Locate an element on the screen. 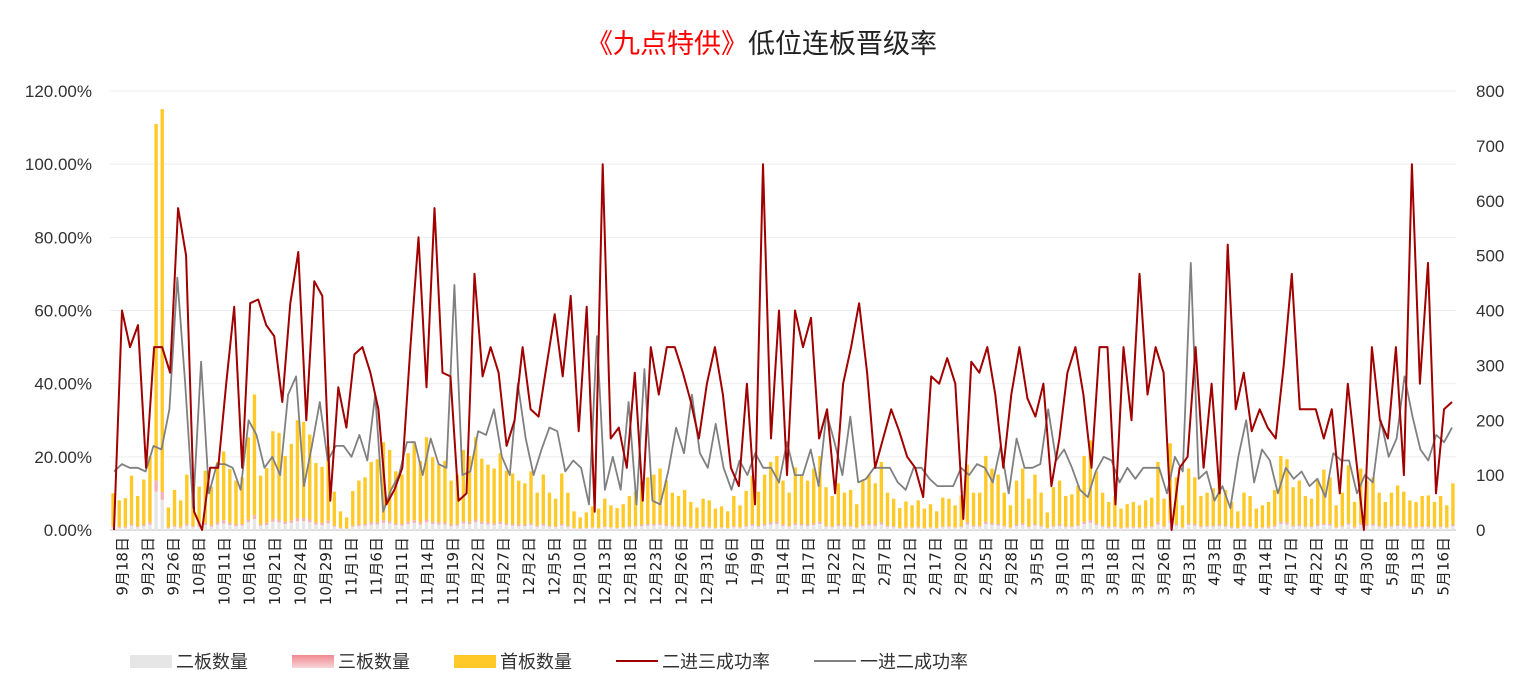 The width and height of the screenshot is (1523, 688). y-right-tick-label: 600 is located at coordinates (1490, 201).